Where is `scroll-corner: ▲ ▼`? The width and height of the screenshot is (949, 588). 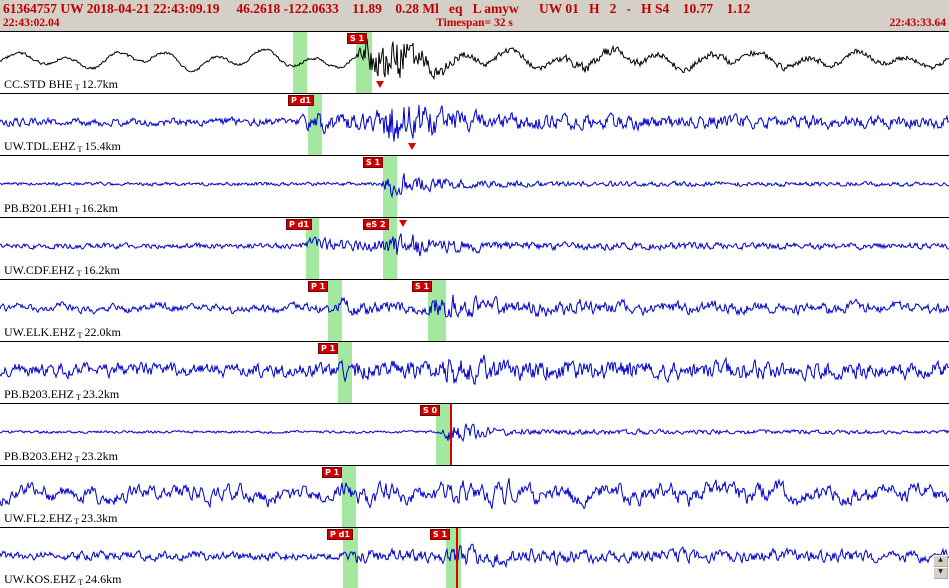
scroll-corner: ▲ ▼ is located at coordinates (940, 567).